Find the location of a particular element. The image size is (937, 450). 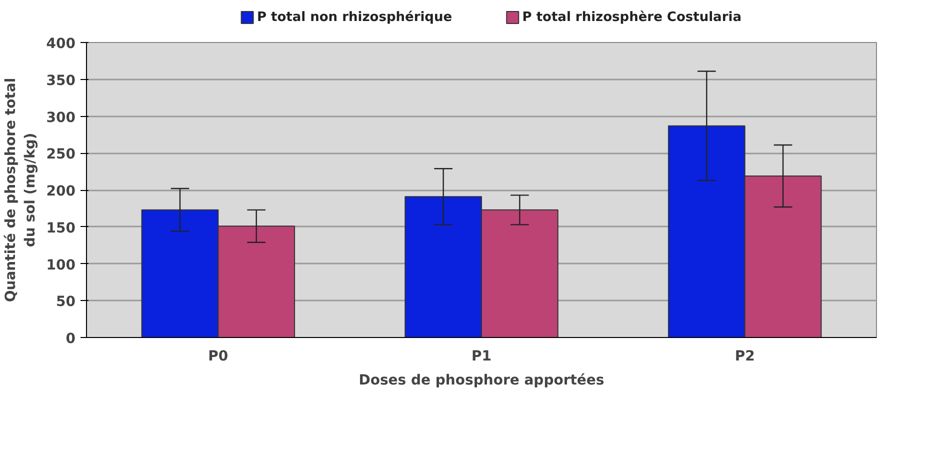

y-tick-label: 0 is located at coordinates (71, 339).